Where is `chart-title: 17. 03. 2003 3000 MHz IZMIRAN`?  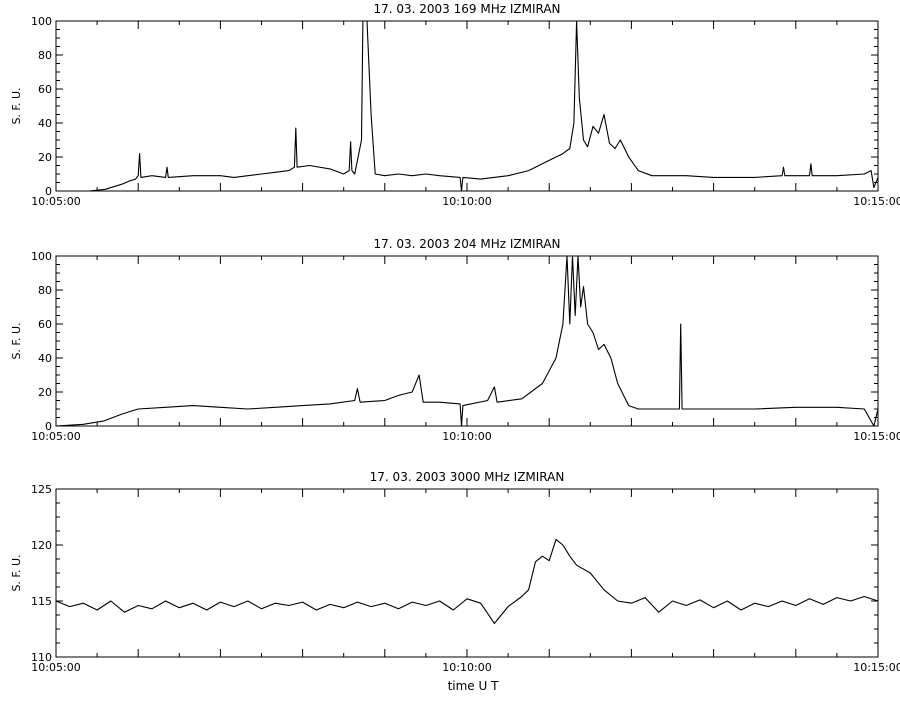
chart-title: 17. 03. 2003 3000 MHz IZMIRAN is located at coordinates (467, 477).